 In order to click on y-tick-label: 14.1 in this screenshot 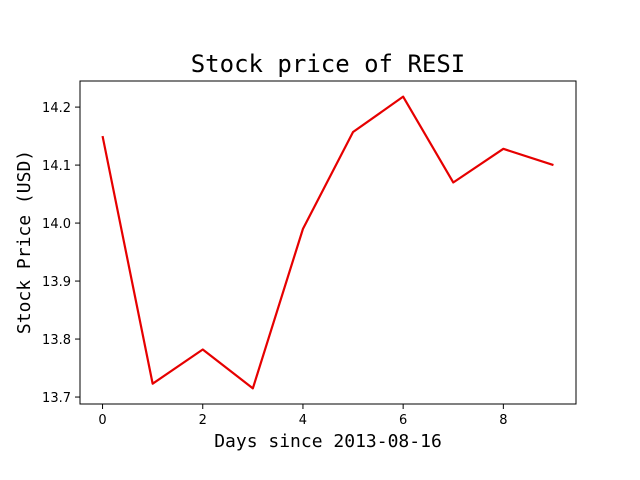, I will do `click(56, 166)`.